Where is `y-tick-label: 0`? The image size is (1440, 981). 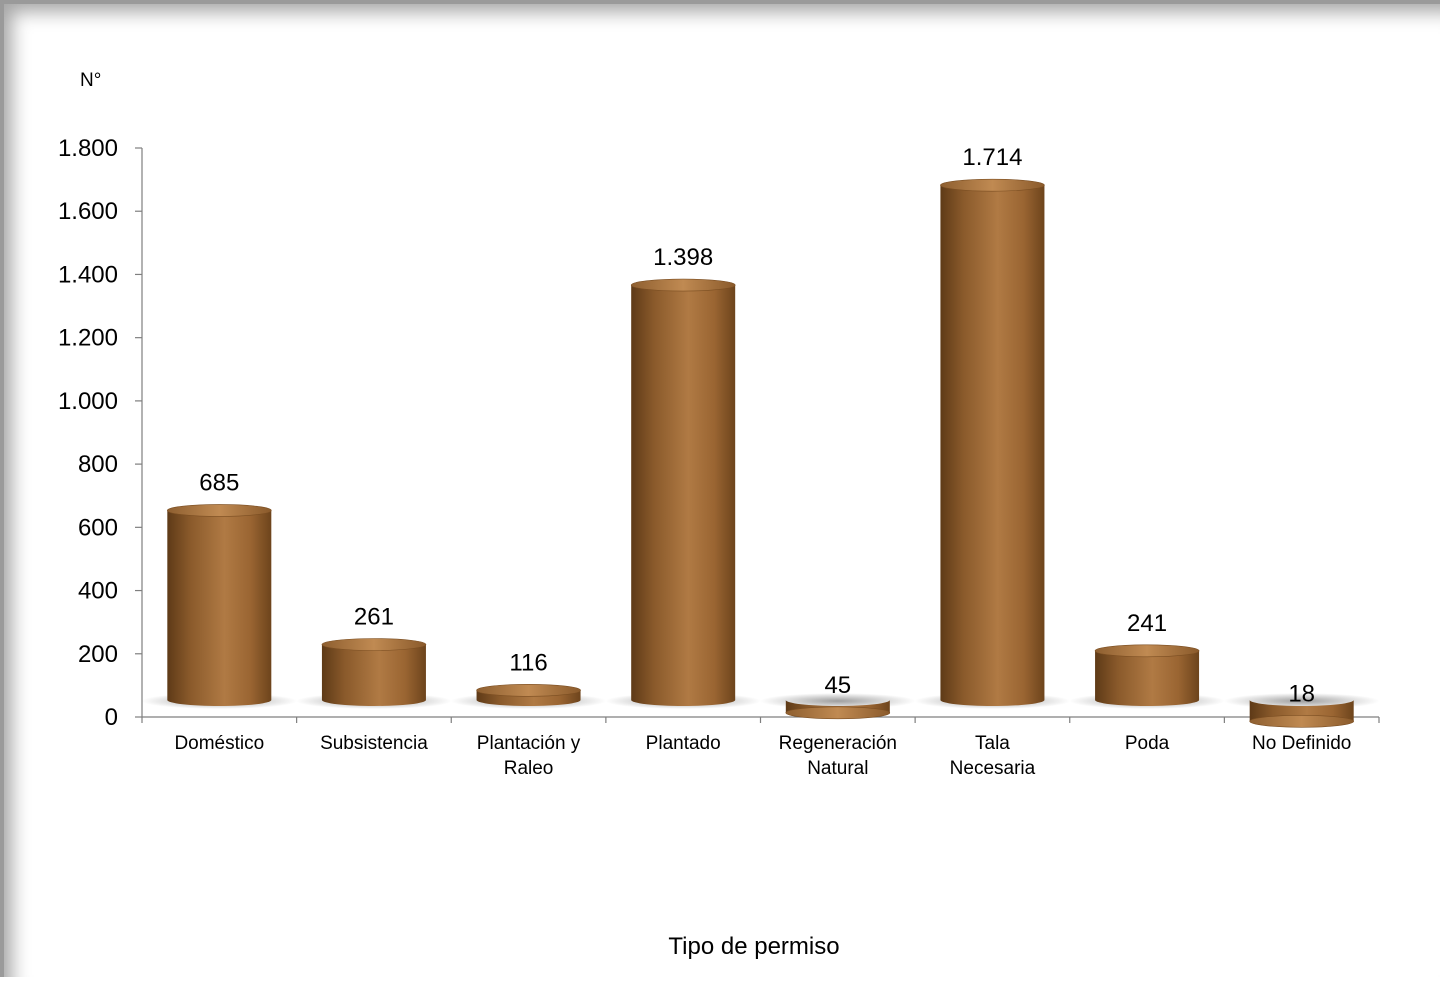
y-tick-label: 0 is located at coordinates (111, 717).